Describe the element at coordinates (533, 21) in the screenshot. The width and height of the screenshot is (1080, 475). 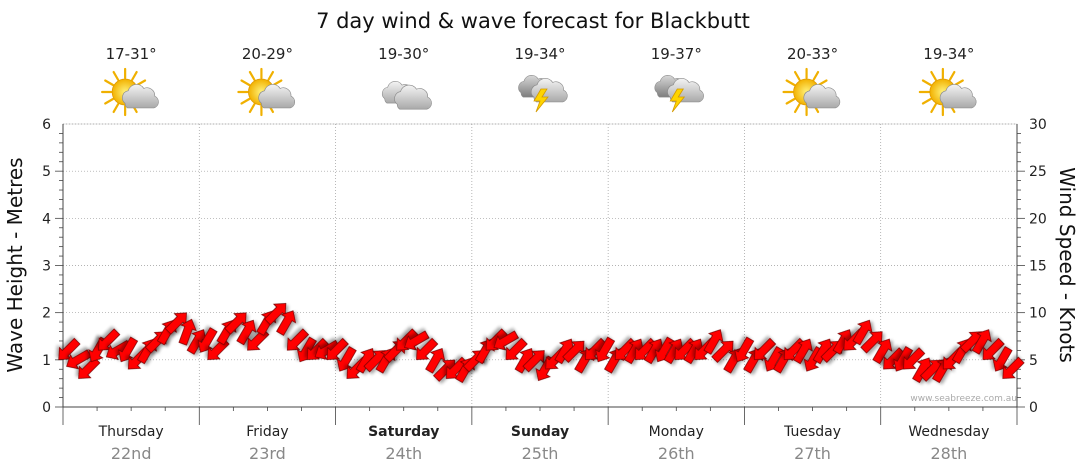
I see `chart-title: 7 day wind & wave forecast for Blackbutt` at that location.